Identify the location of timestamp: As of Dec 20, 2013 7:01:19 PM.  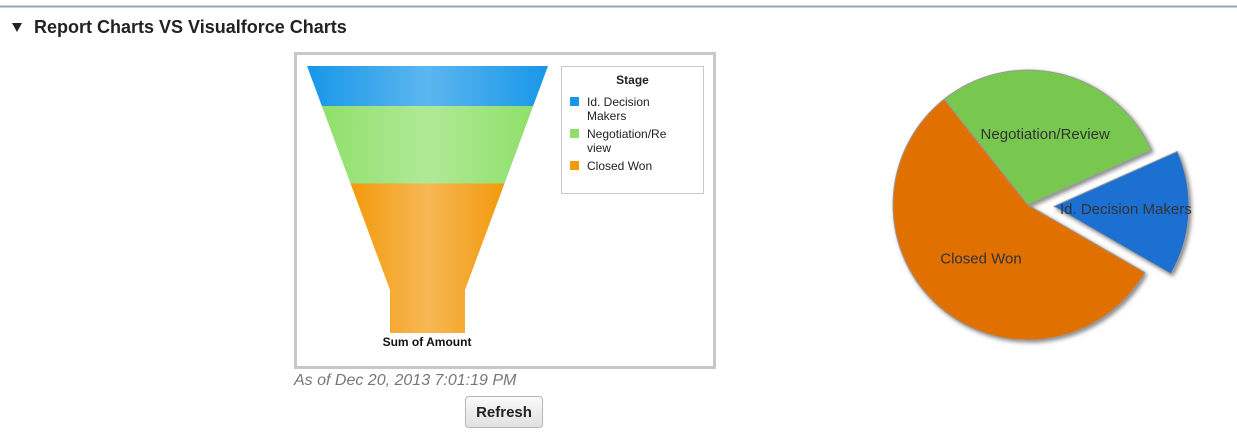
(405, 380).